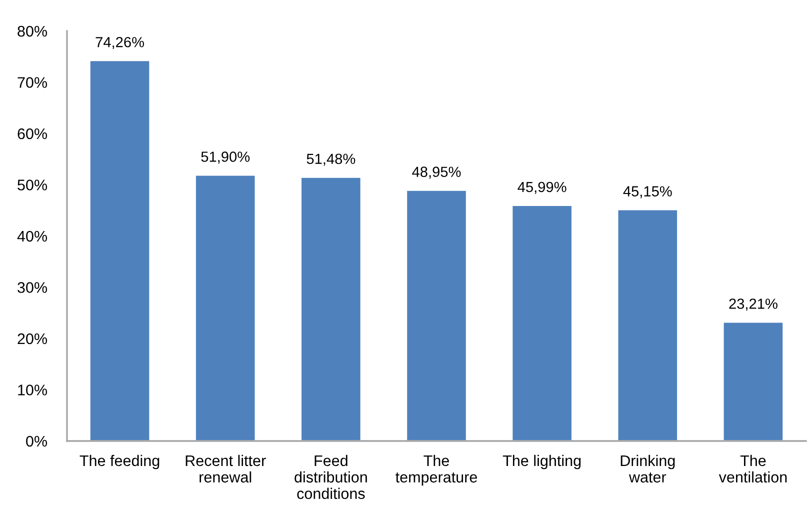 Image resolution: width=810 pixels, height=512 pixels. Describe the element at coordinates (37, 441) in the screenshot. I see `y-tick-label: 0%` at that location.